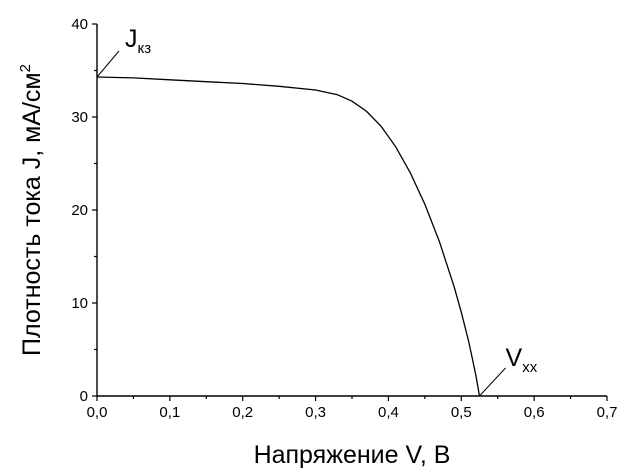 Image resolution: width=622 pixels, height=473 pixels. Describe the element at coordinates (242, 412) in the screenshot. I see `x-tick-label: 0,2` at that location.